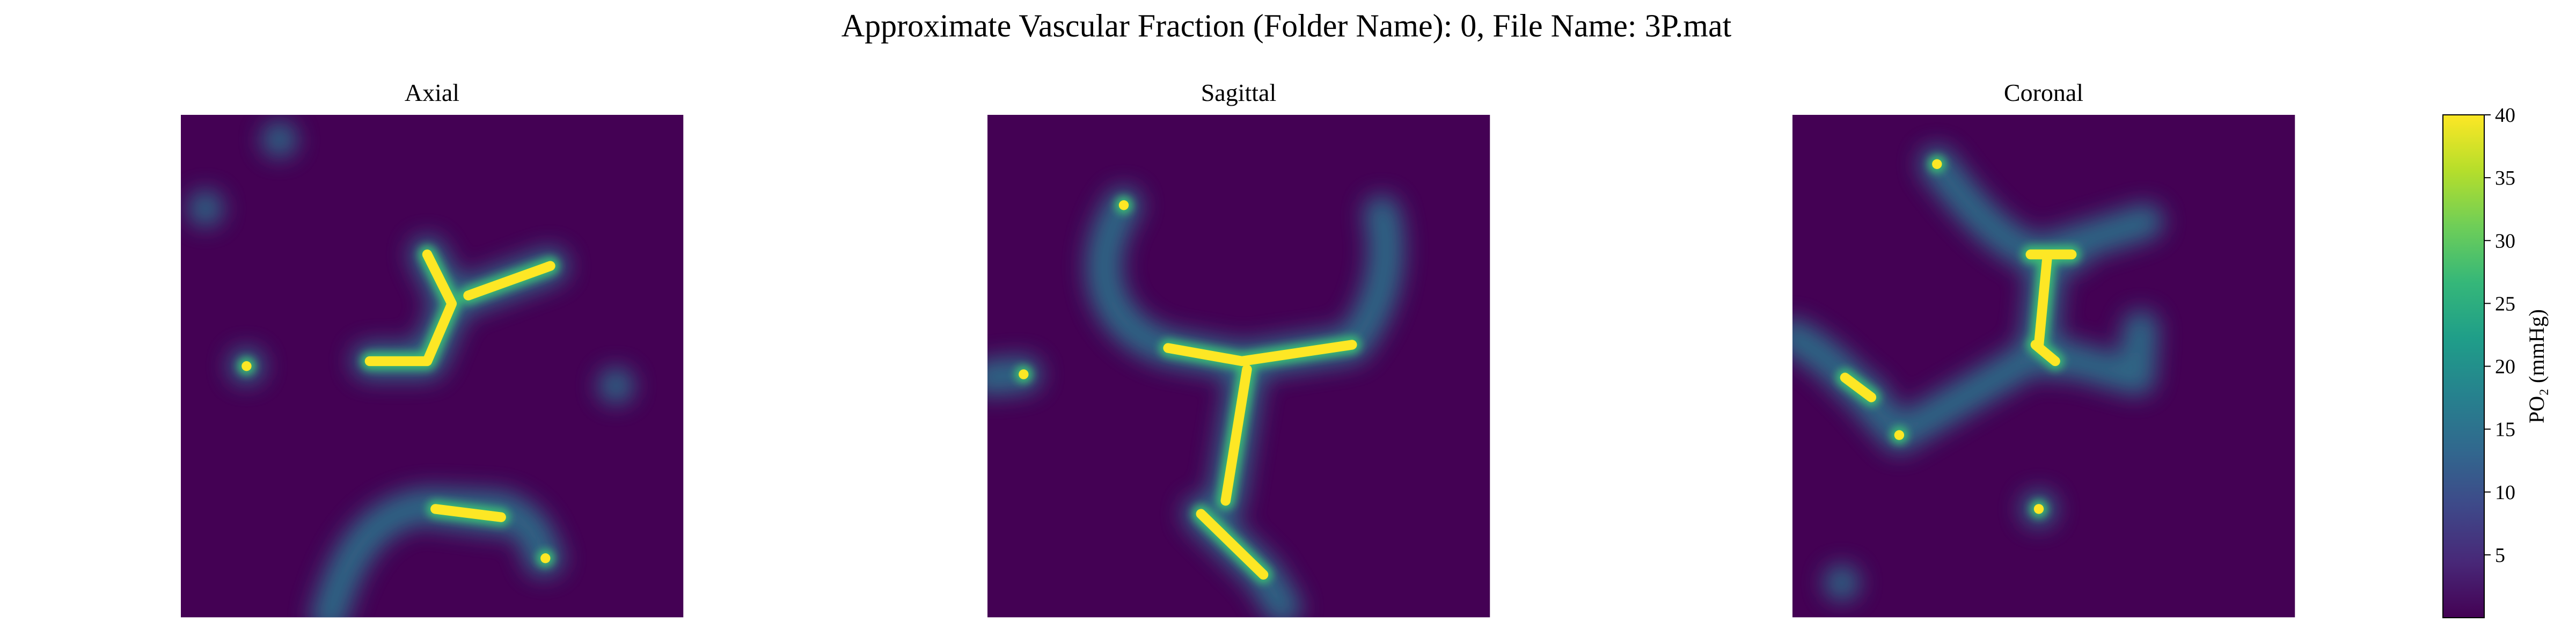 The width and height of the screenshot is (2576, 644). I want to click on colorbar-tick-label: 25, so click(2505, 303).